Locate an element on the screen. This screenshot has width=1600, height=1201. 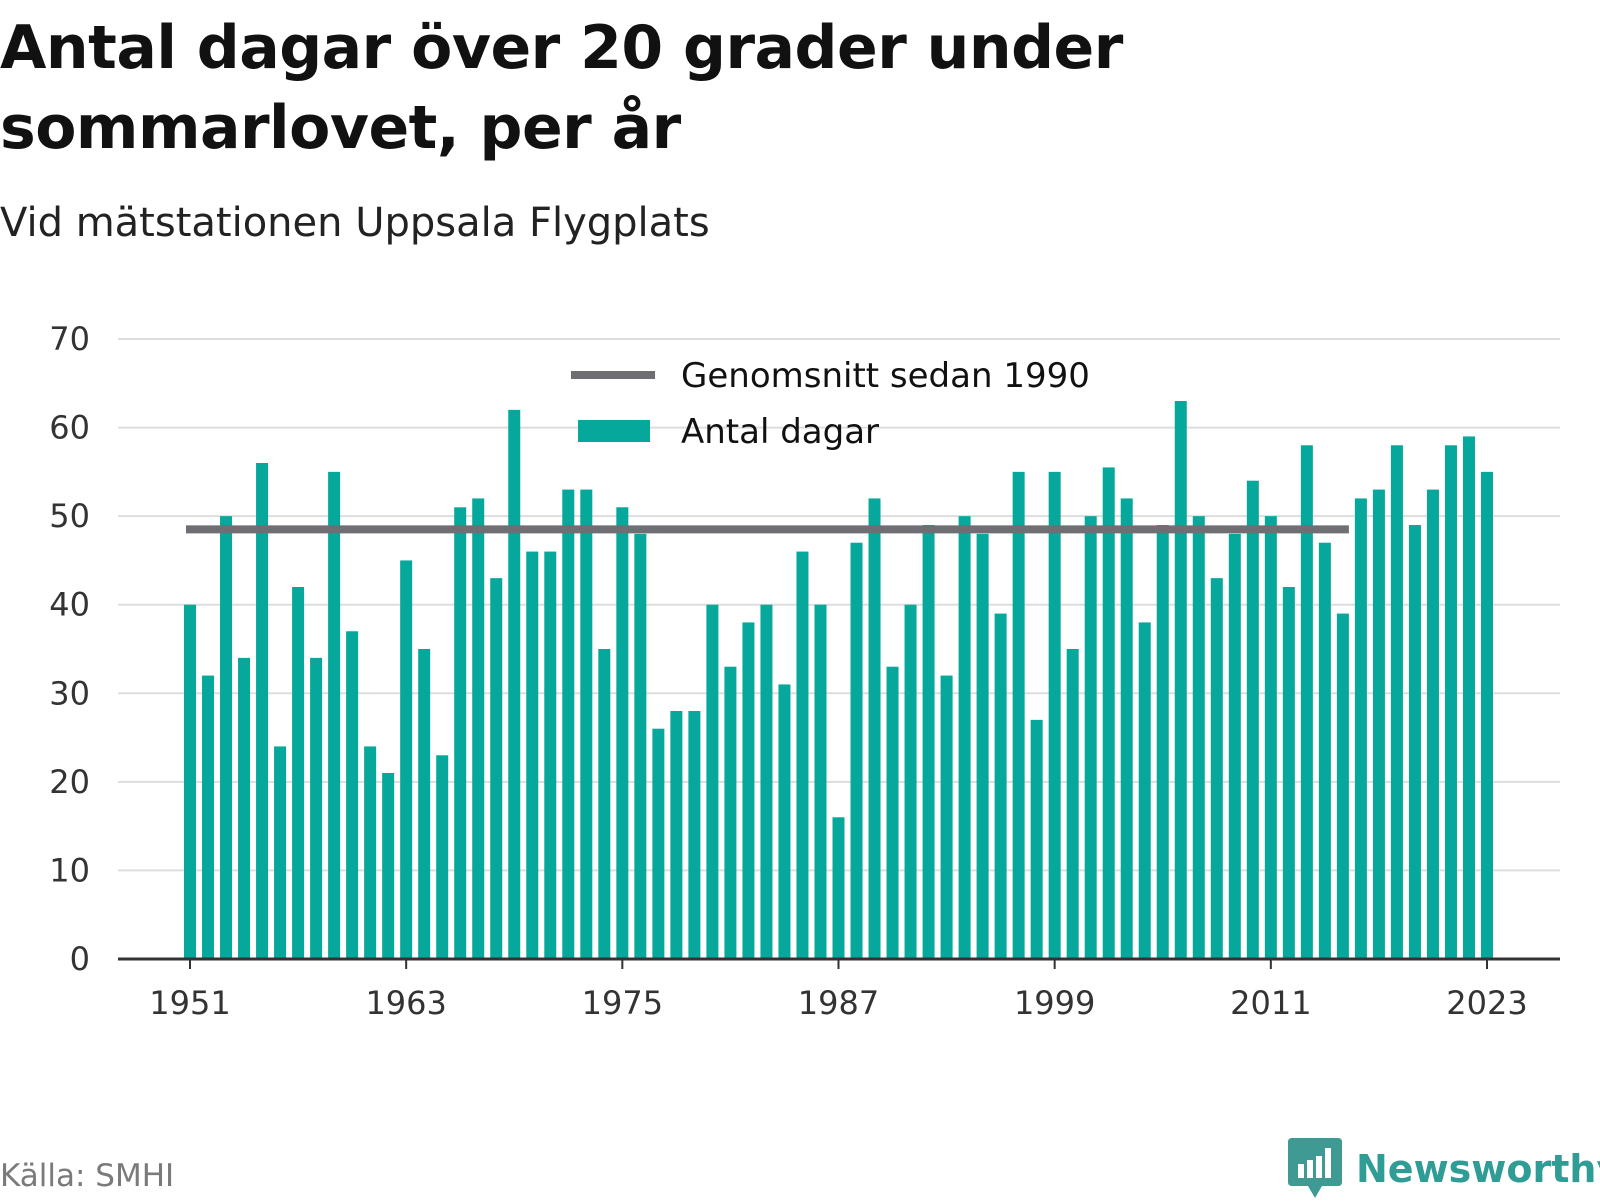
x-tick-label: 1999 is located at coordinates (1054, 1003).